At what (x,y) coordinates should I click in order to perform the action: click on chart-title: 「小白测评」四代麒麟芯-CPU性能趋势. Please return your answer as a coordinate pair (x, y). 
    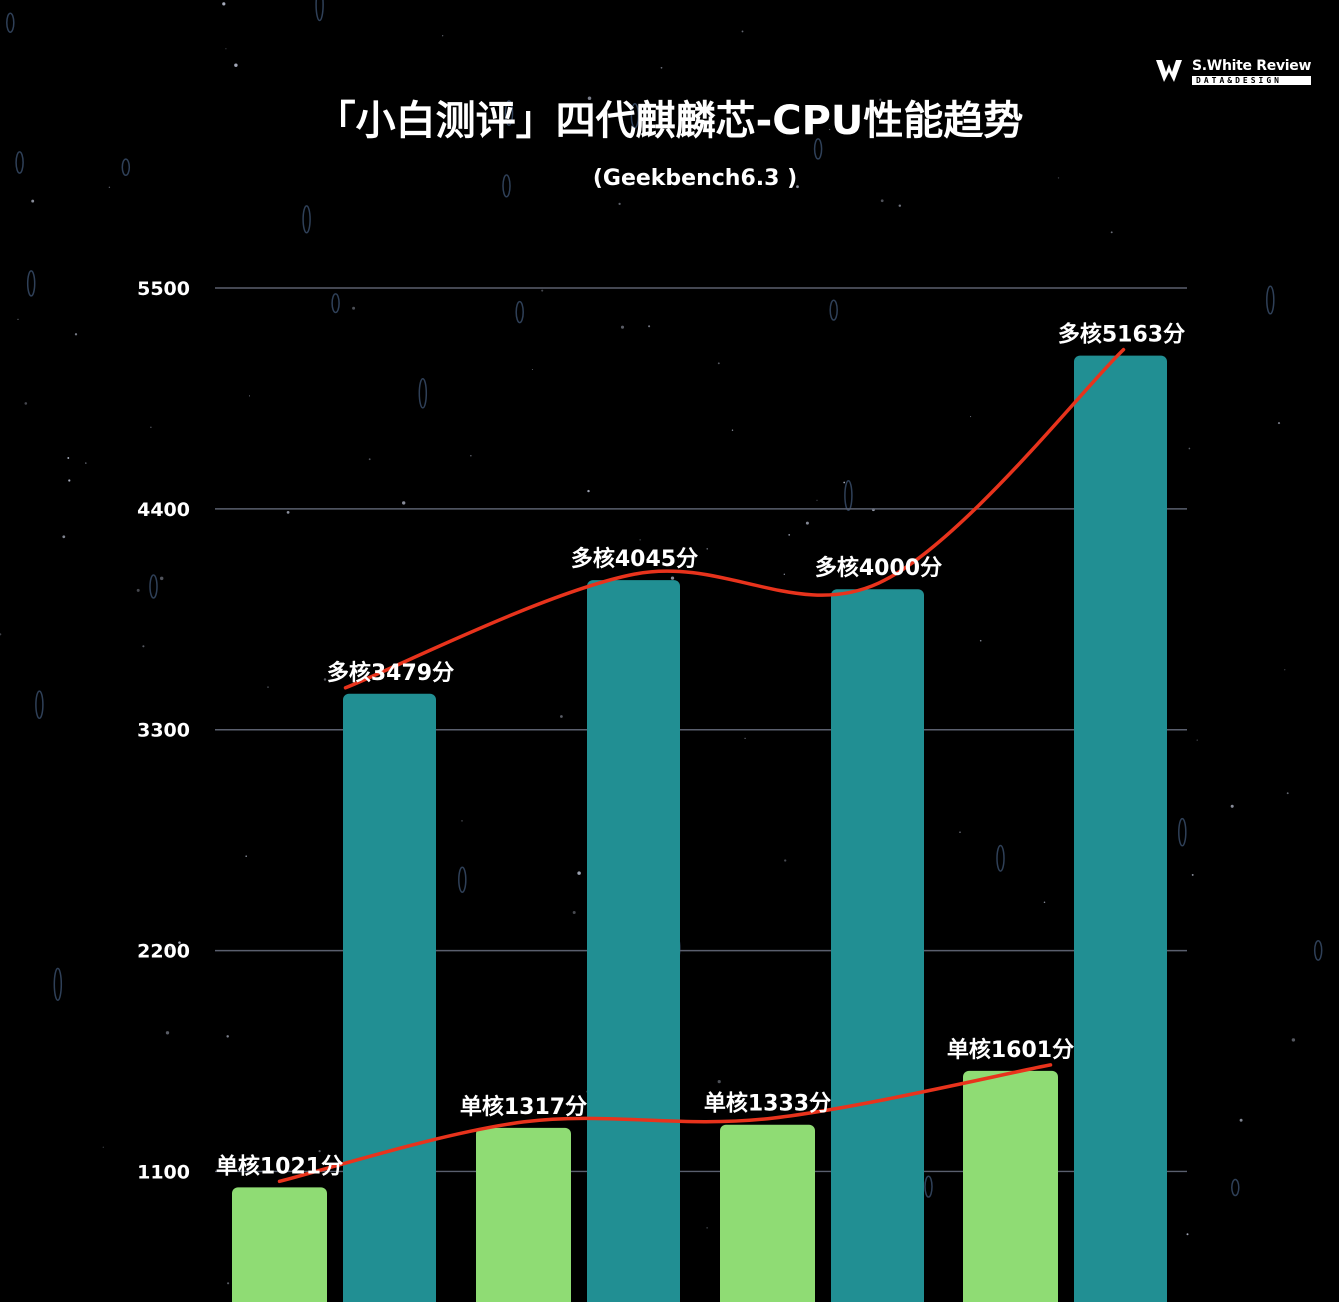
    Looking at the image, I should click on (669, 121).